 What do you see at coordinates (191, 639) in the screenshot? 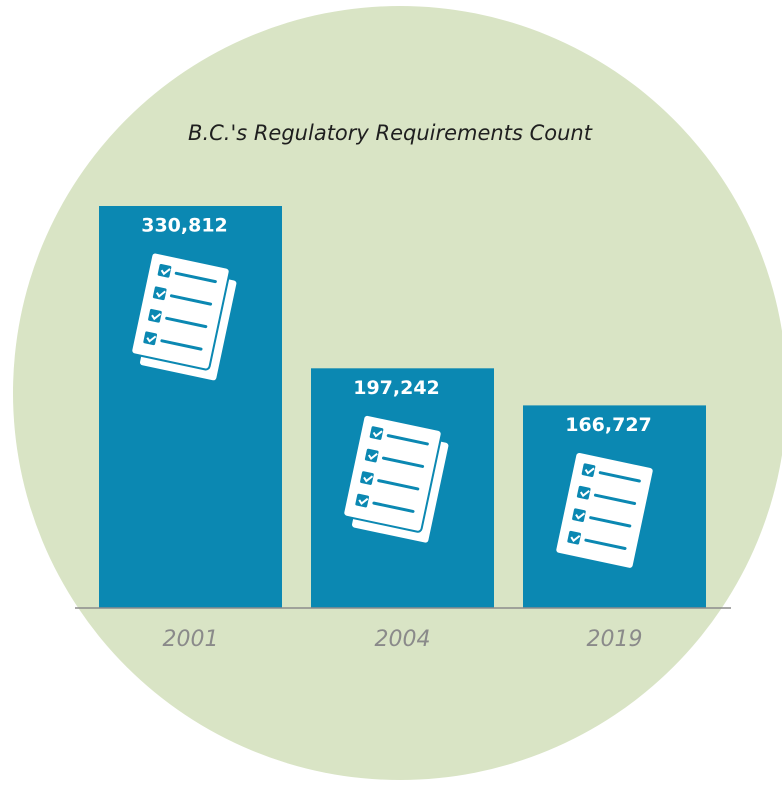
I see `x-tick-label: 2001` at bounding box center [191, 639].